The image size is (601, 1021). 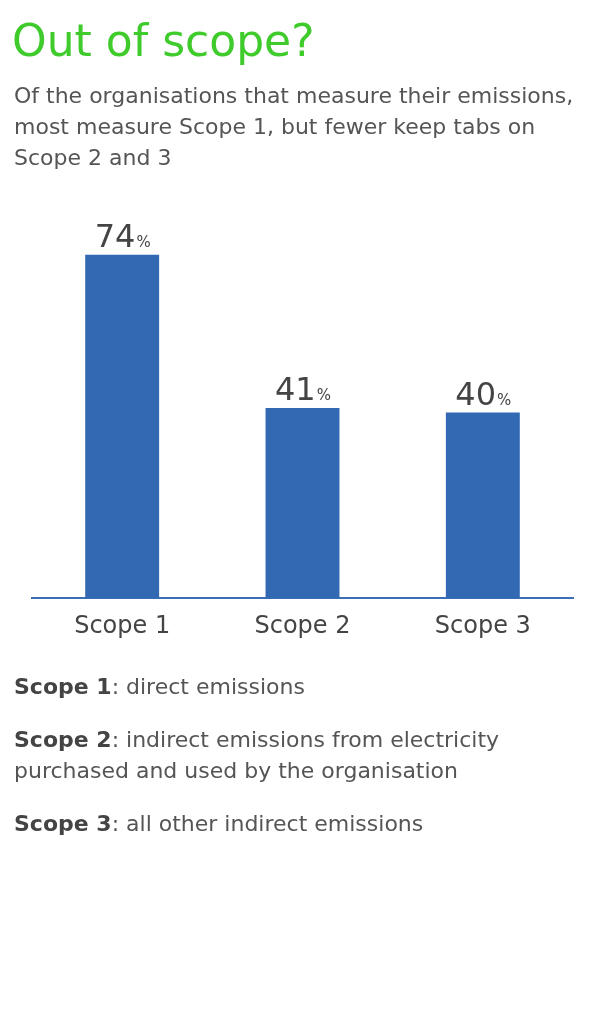 I want to click on text: Scope 1: direct emissions, so click(x=159, y=686).